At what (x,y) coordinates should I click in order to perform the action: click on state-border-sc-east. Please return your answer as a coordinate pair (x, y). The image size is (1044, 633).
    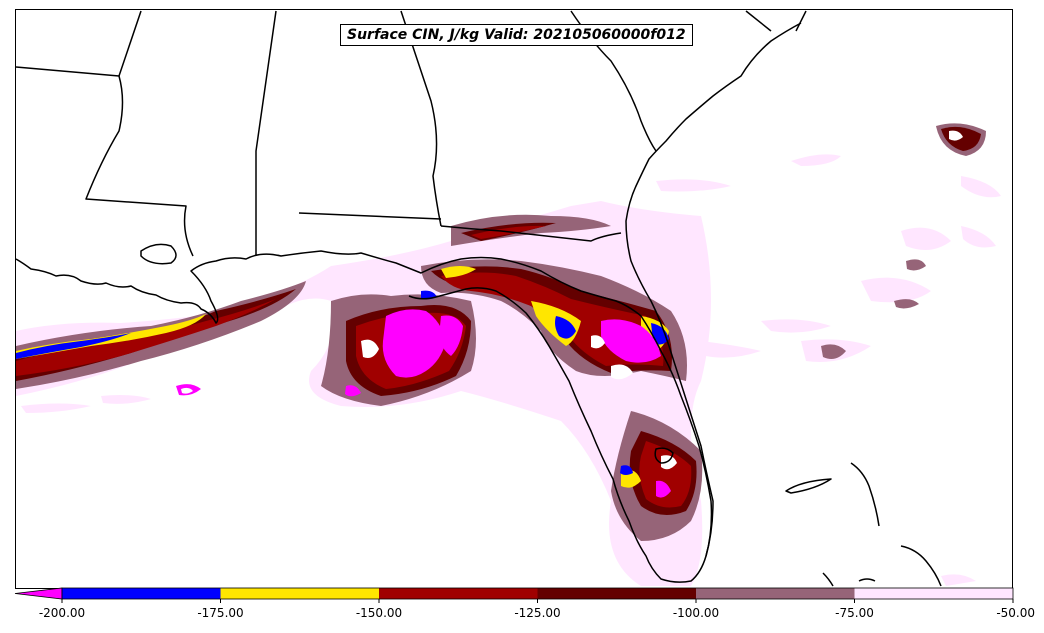
    Looking at the image, I should click on (801, 21).